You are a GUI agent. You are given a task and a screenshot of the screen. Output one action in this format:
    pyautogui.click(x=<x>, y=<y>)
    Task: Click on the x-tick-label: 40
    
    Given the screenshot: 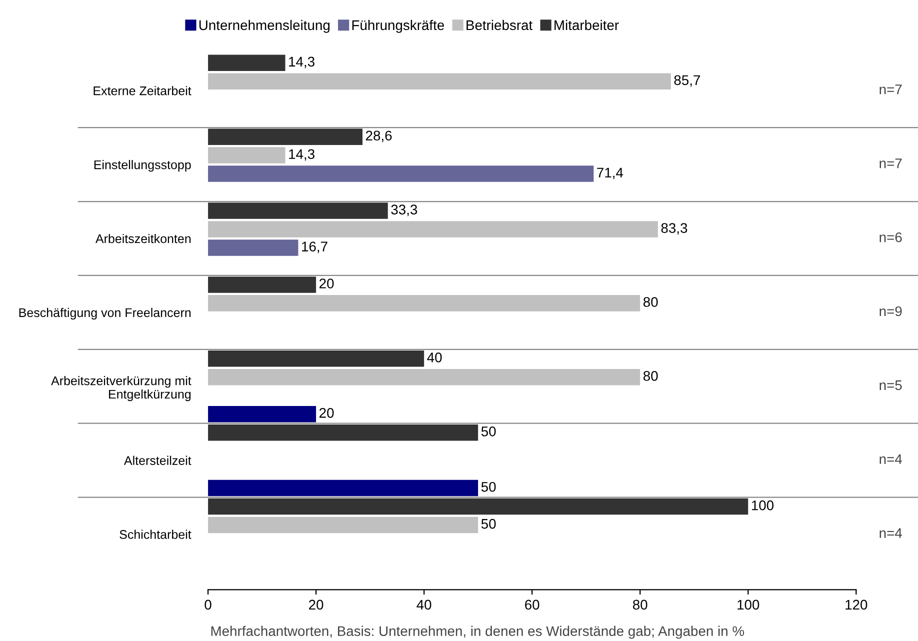 What is the action you would take?
    pyautogui.click(x=424, y=605)
    